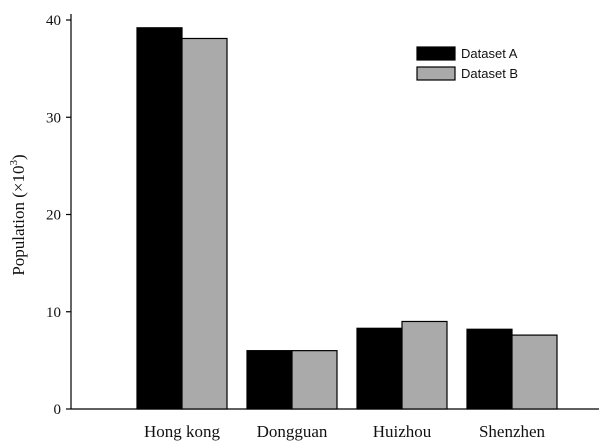  I want to click on x-category-label: Hong kong, so click(182, 431).